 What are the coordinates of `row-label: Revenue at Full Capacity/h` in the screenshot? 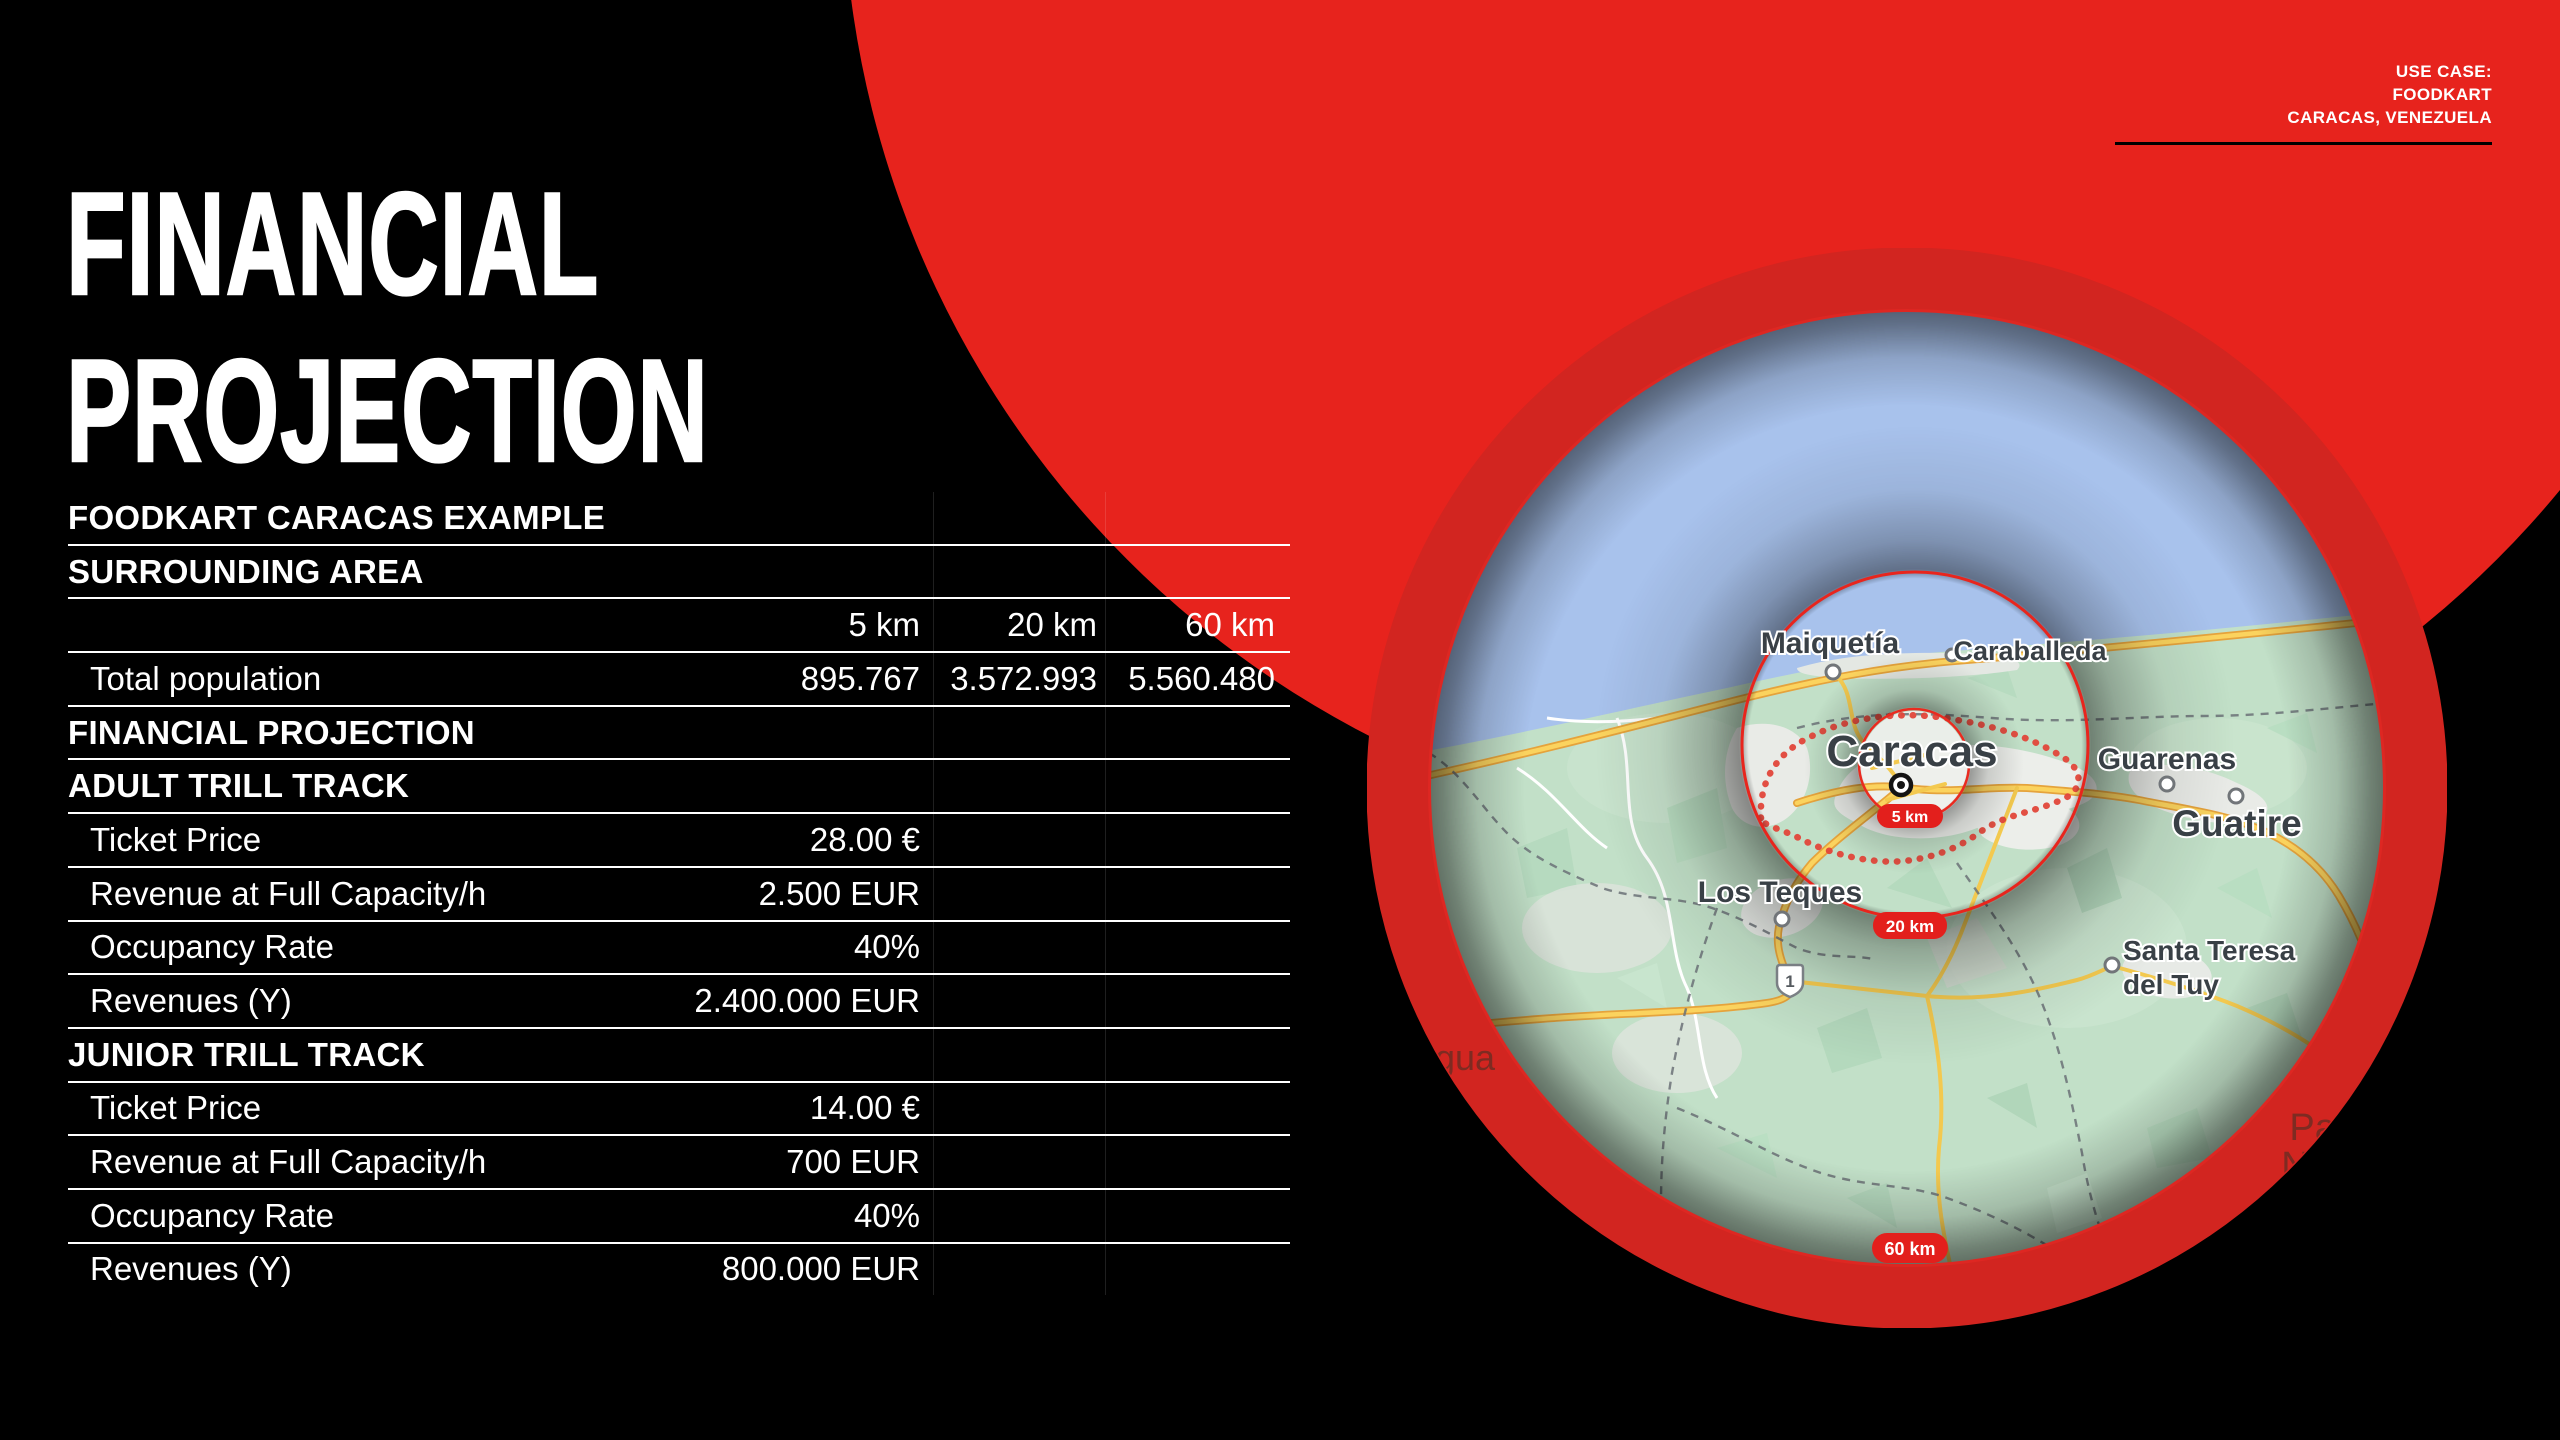 It's located at (288, 893).